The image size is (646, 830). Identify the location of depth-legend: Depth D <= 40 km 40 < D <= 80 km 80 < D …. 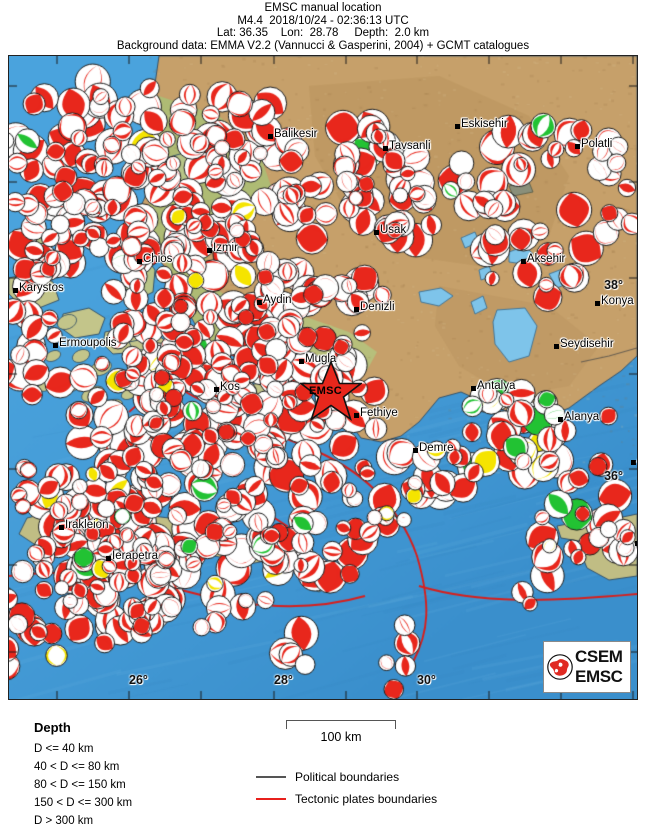
(83, 775).